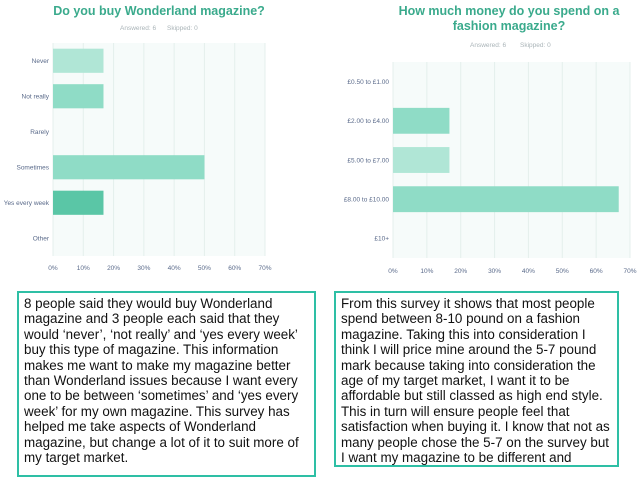 This screenshot has width=638, height=478. What do you see at coordinates (426, 271) in the screenshot?
I see `right-chart-x-tick-label: 10%` at bounding box center [426, 271].